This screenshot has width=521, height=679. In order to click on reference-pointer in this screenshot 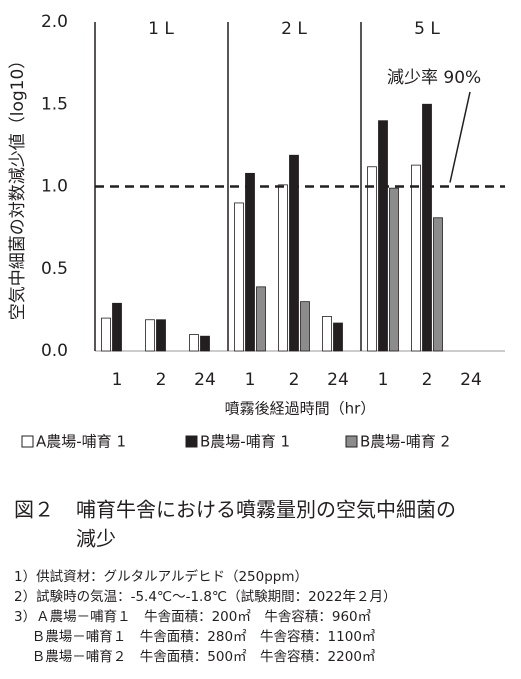, I will do `click(460, 137)`.